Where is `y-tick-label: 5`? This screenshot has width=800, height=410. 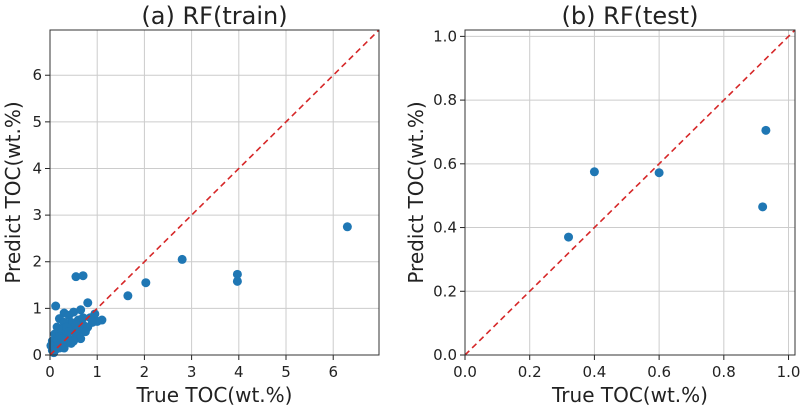 y-tick-label: 5 is located at coordinates (37, 122).